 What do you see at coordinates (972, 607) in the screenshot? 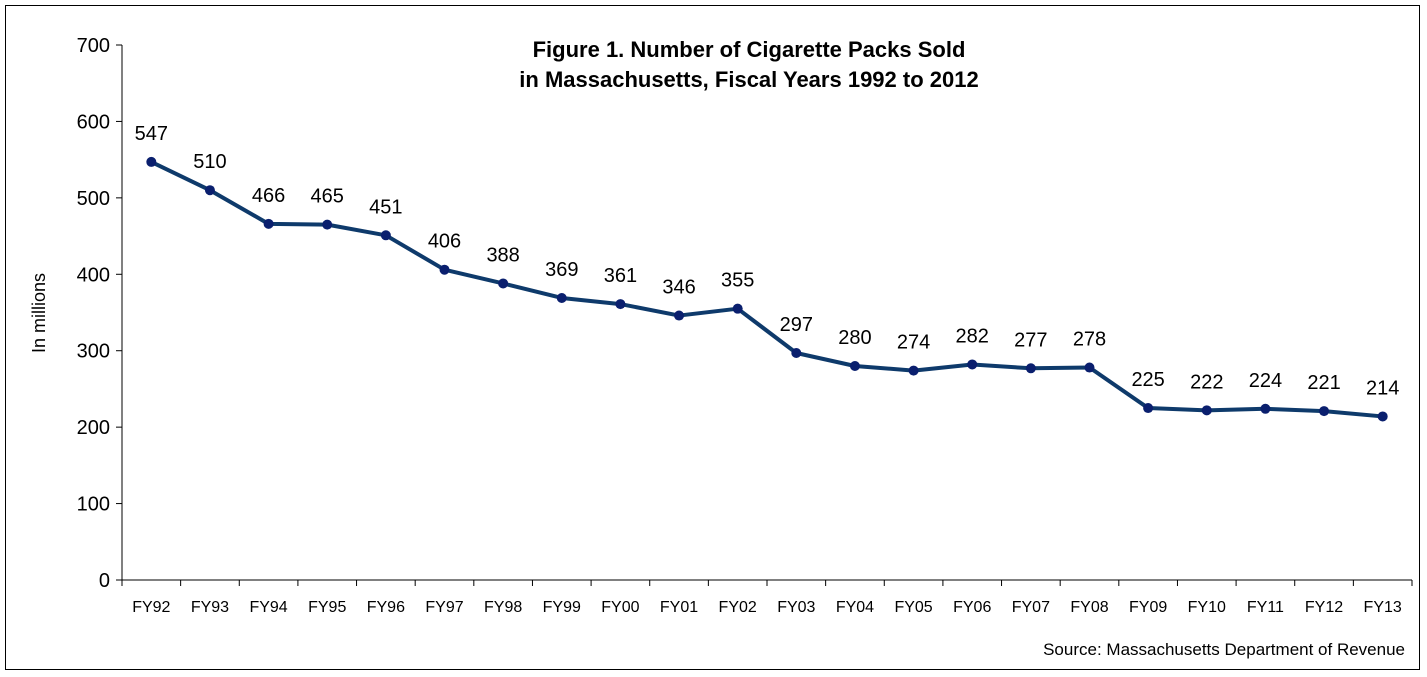
I see `x-tick-label: FY06` at bounding box center [972, 607].